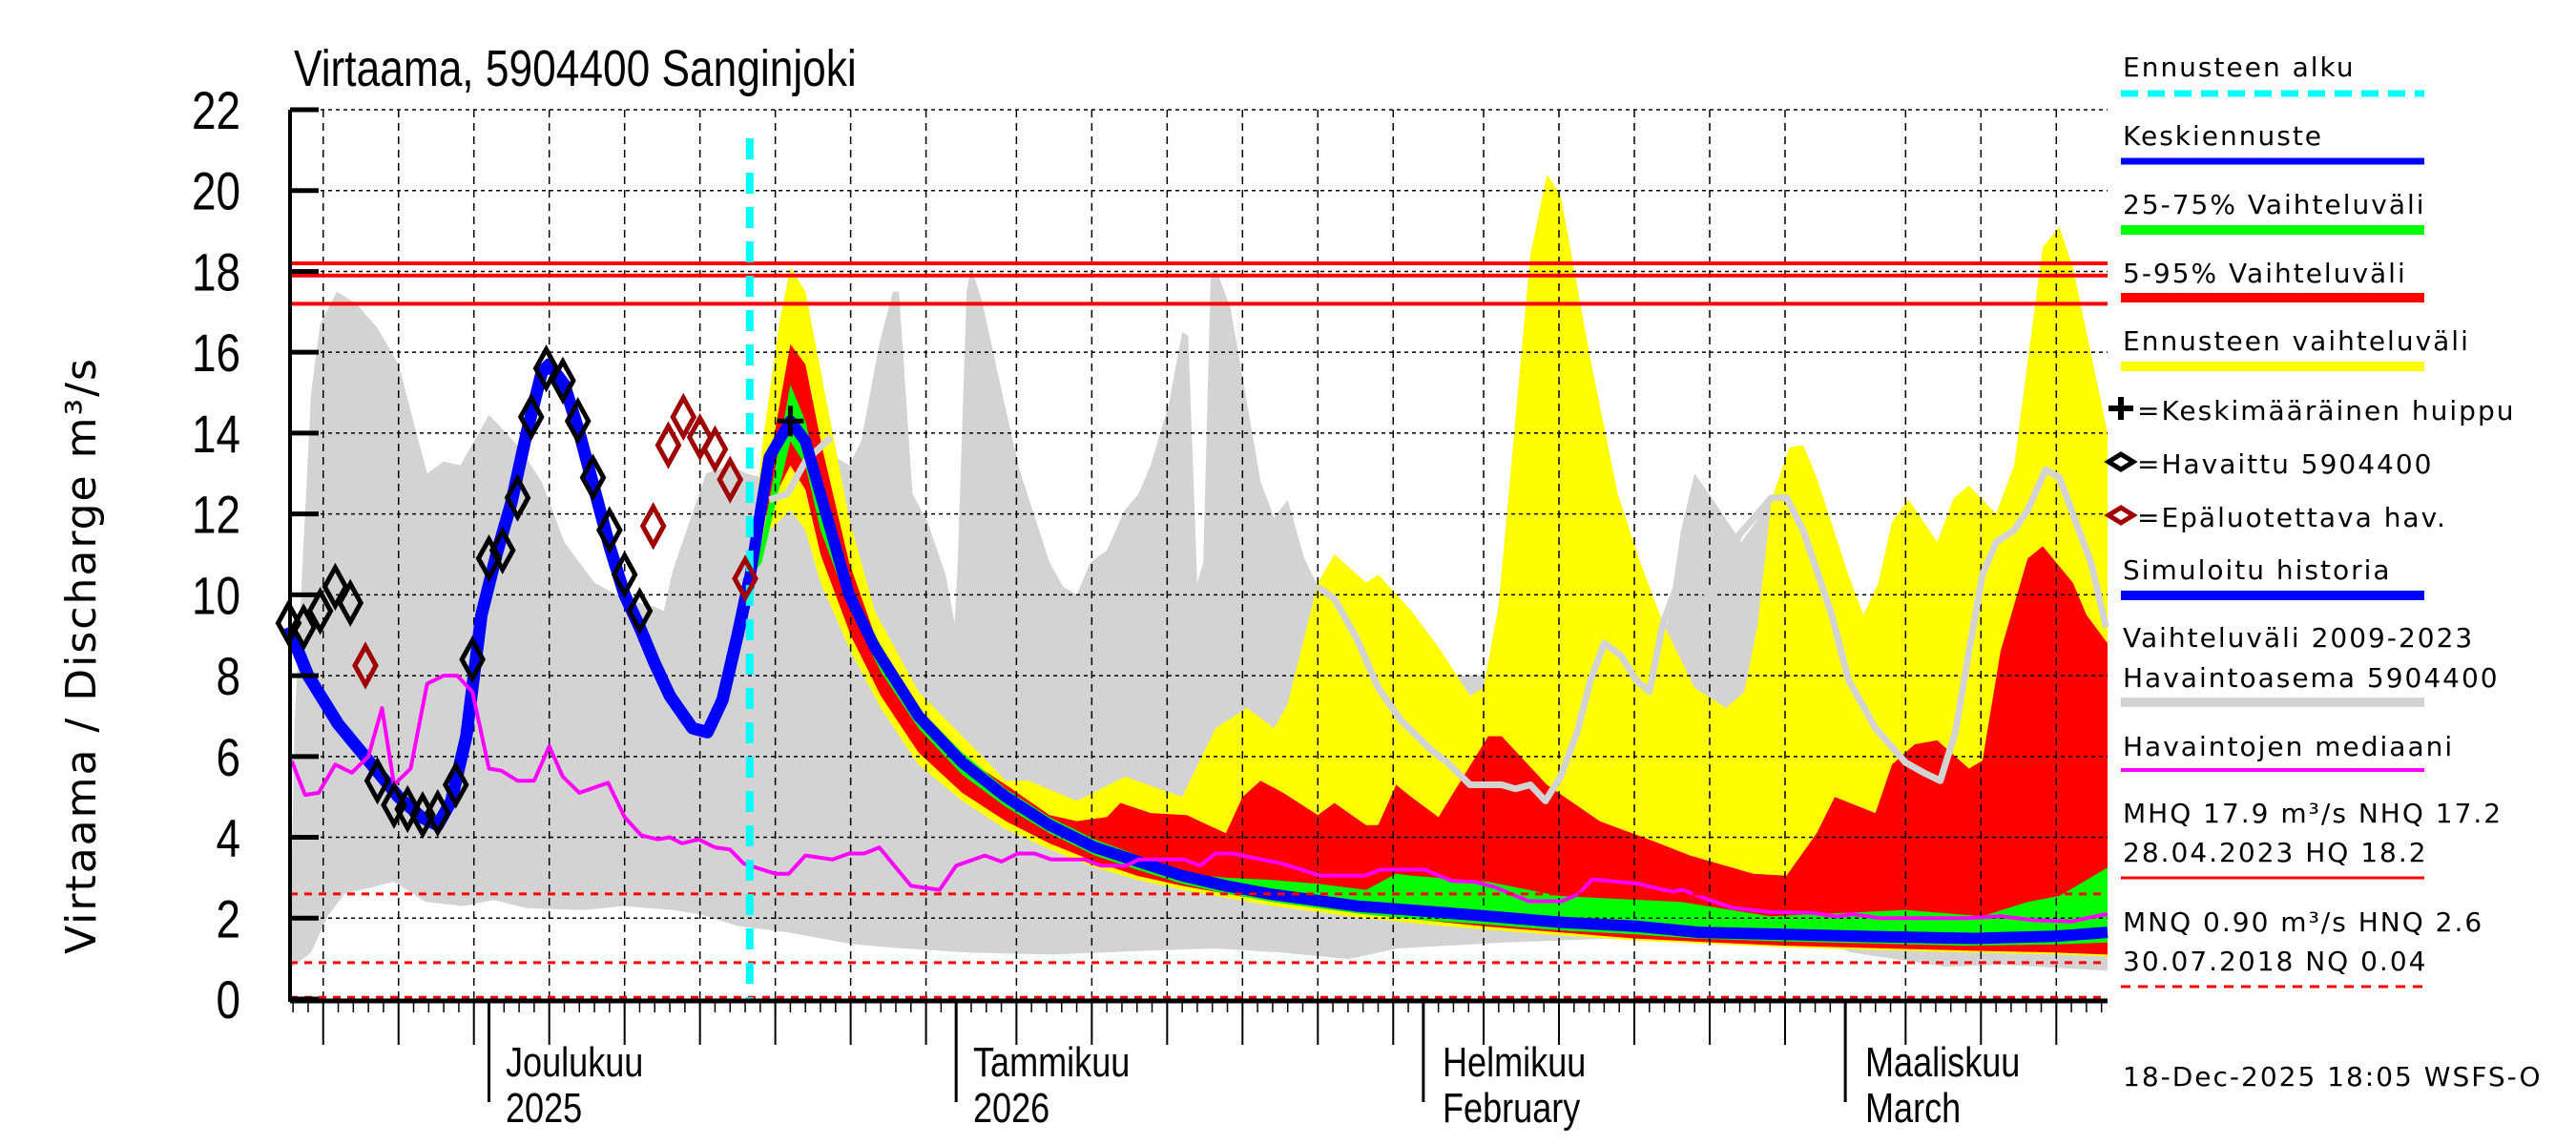 The height and width of the screenshot is (1145, 2576). I want to click on y-tick-label: 0, so click(228, 1000).